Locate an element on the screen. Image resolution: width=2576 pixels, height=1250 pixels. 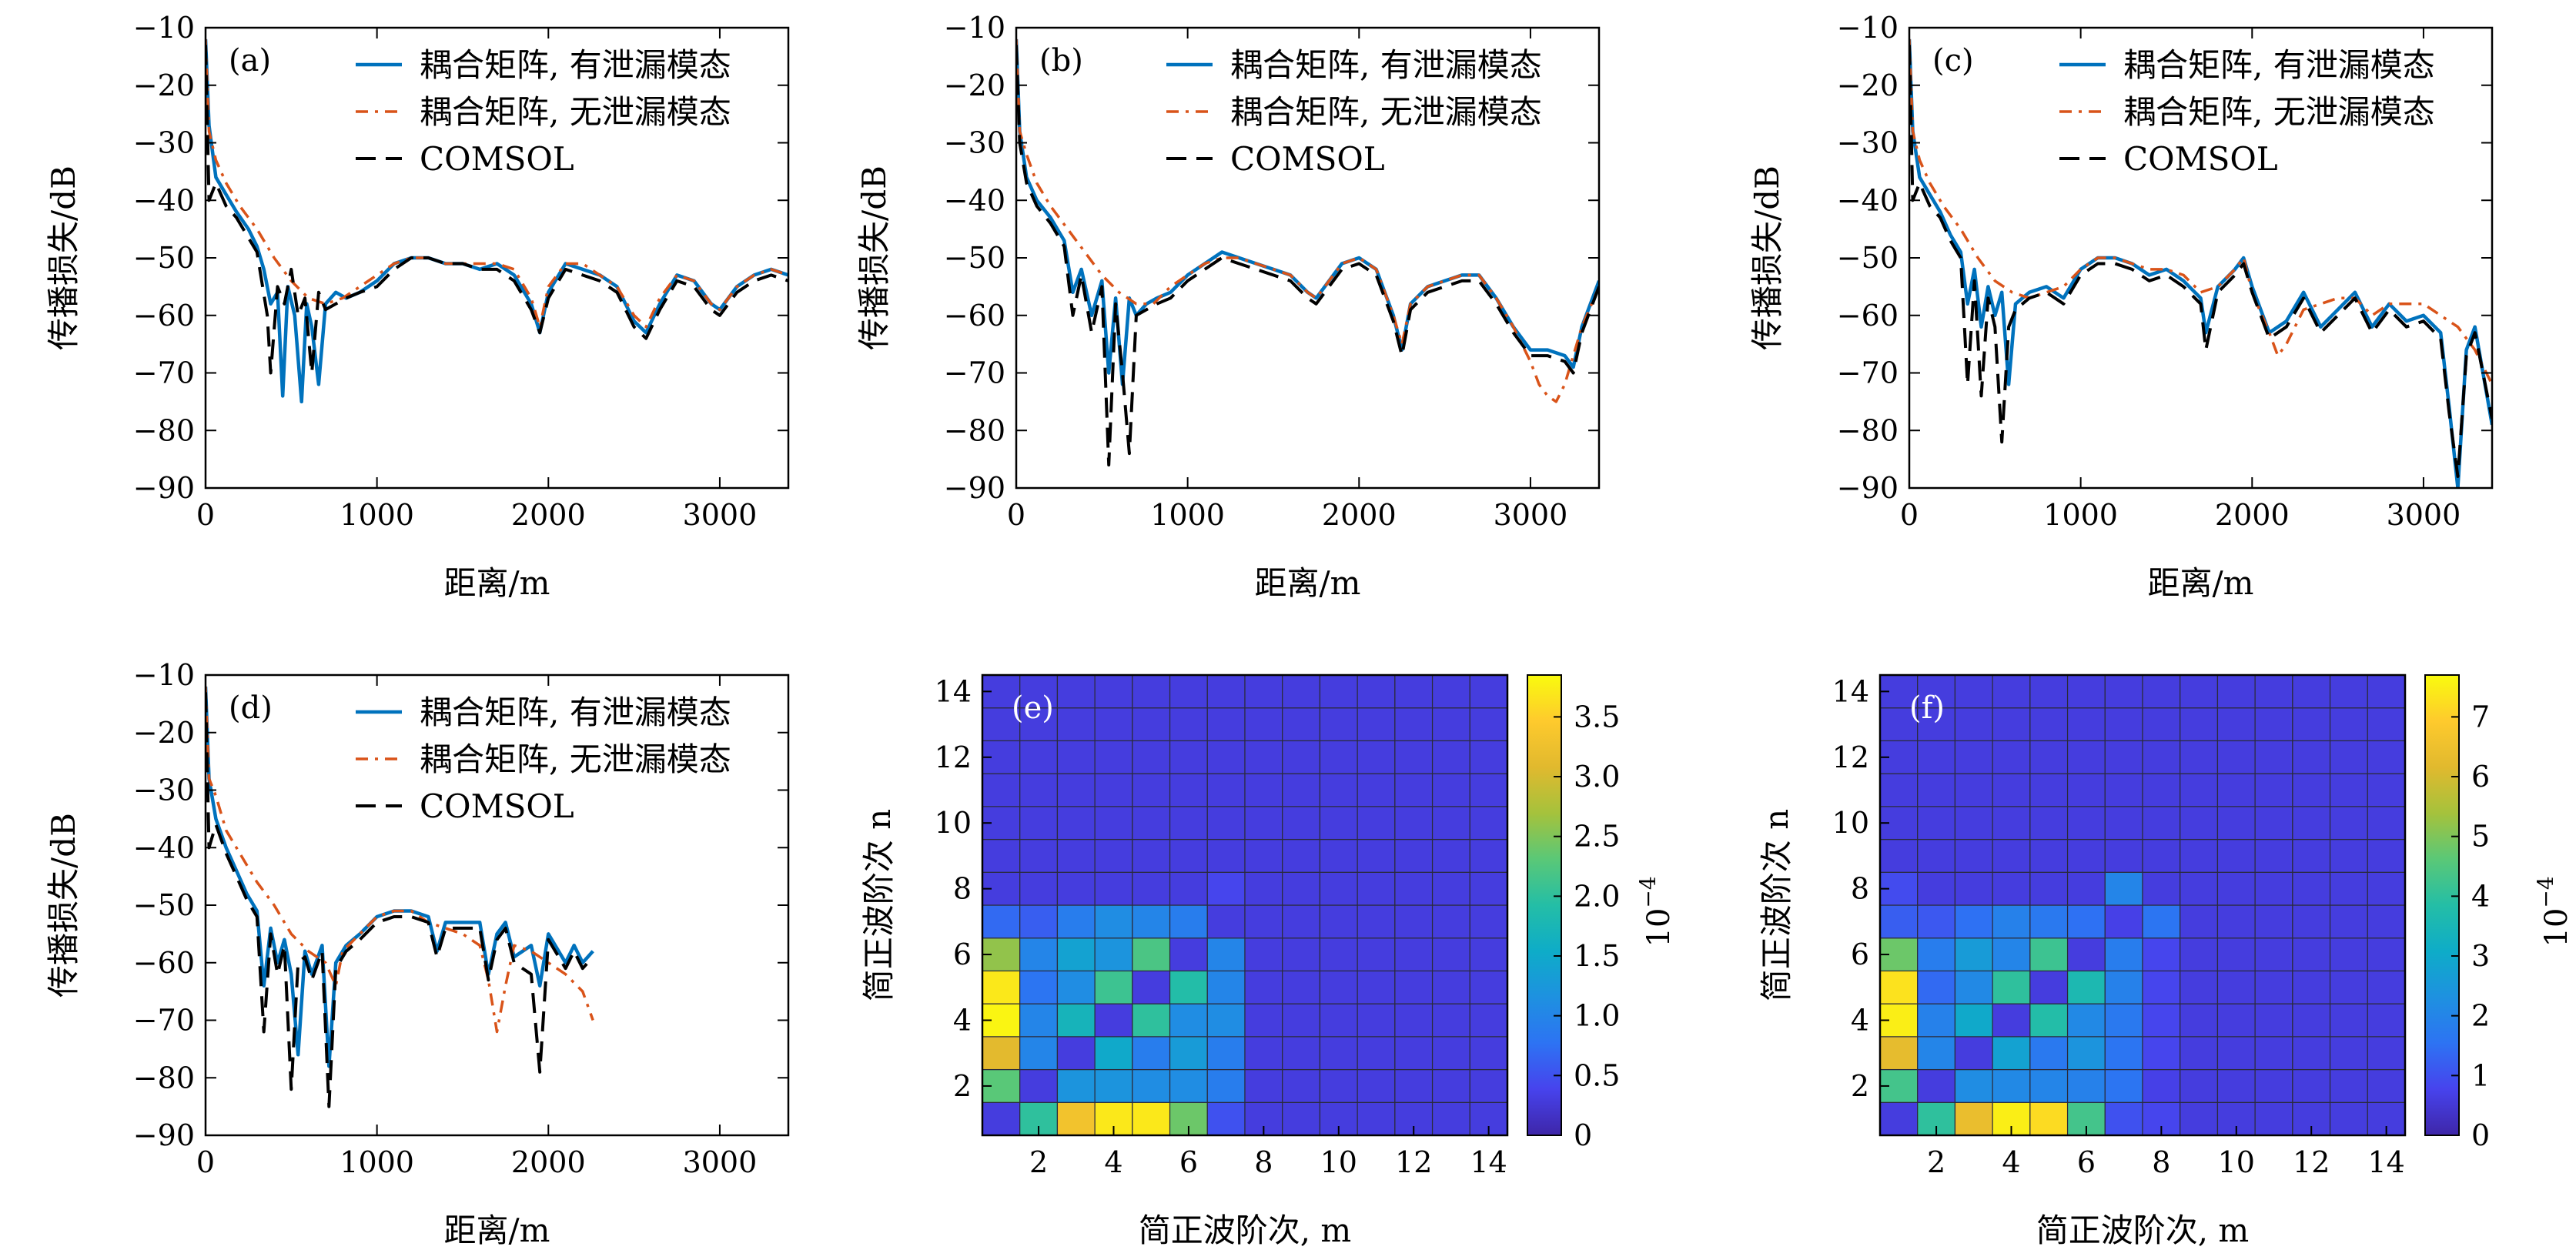
colorbar-scale-exponent: −4 is located at coordinates (1648, 891).